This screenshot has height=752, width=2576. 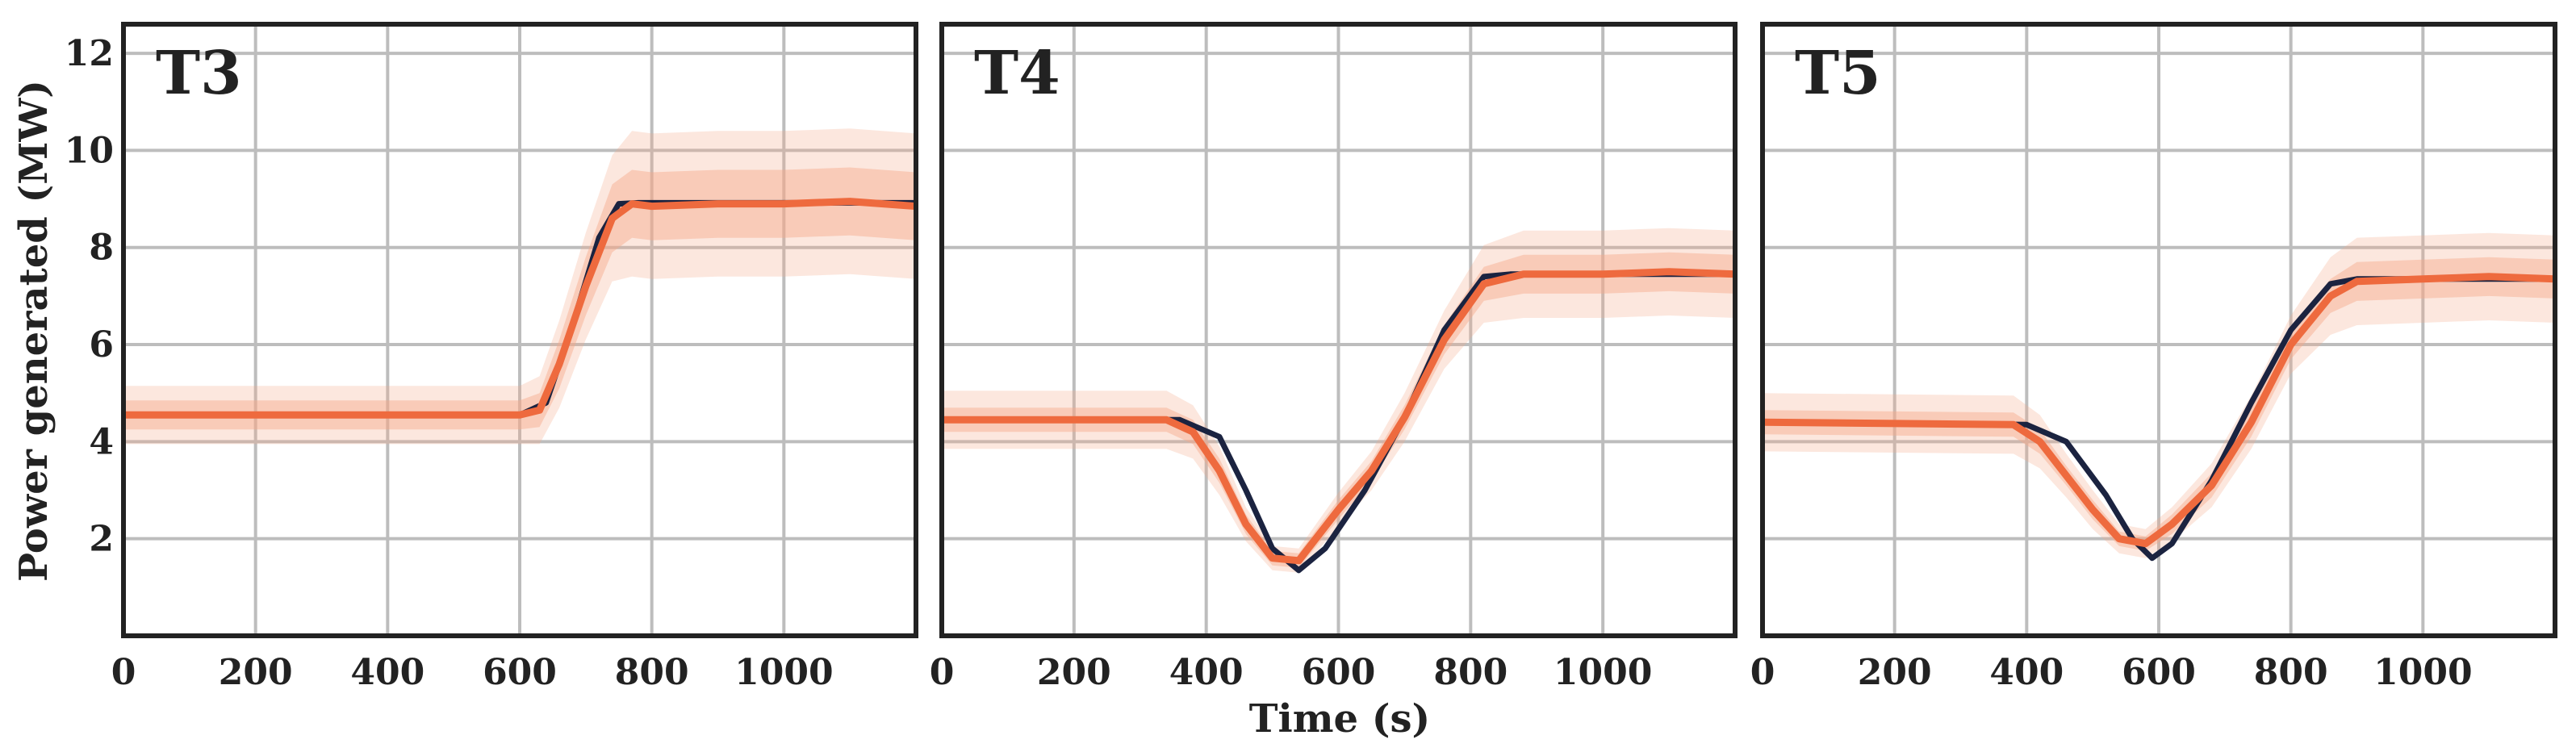 I want to click on y-axis-title: Power generated (MW), so click(x=33, y=331).